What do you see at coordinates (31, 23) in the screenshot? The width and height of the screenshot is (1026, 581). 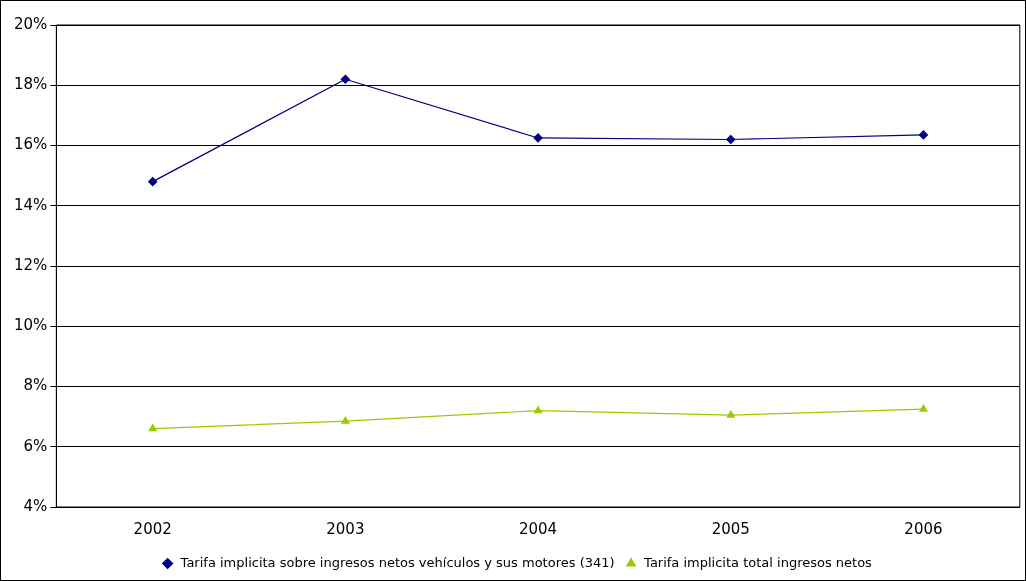 I see `y-tick-label: 20%` at bounding box center [31, 23].